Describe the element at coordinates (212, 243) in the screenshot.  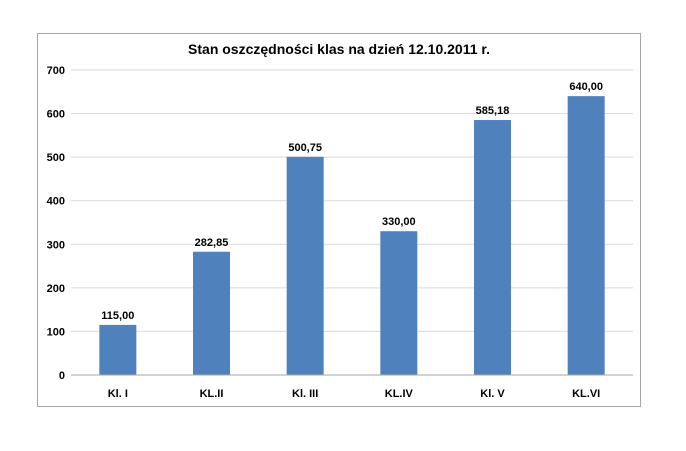
I see `data-label: 282,85` at that location.